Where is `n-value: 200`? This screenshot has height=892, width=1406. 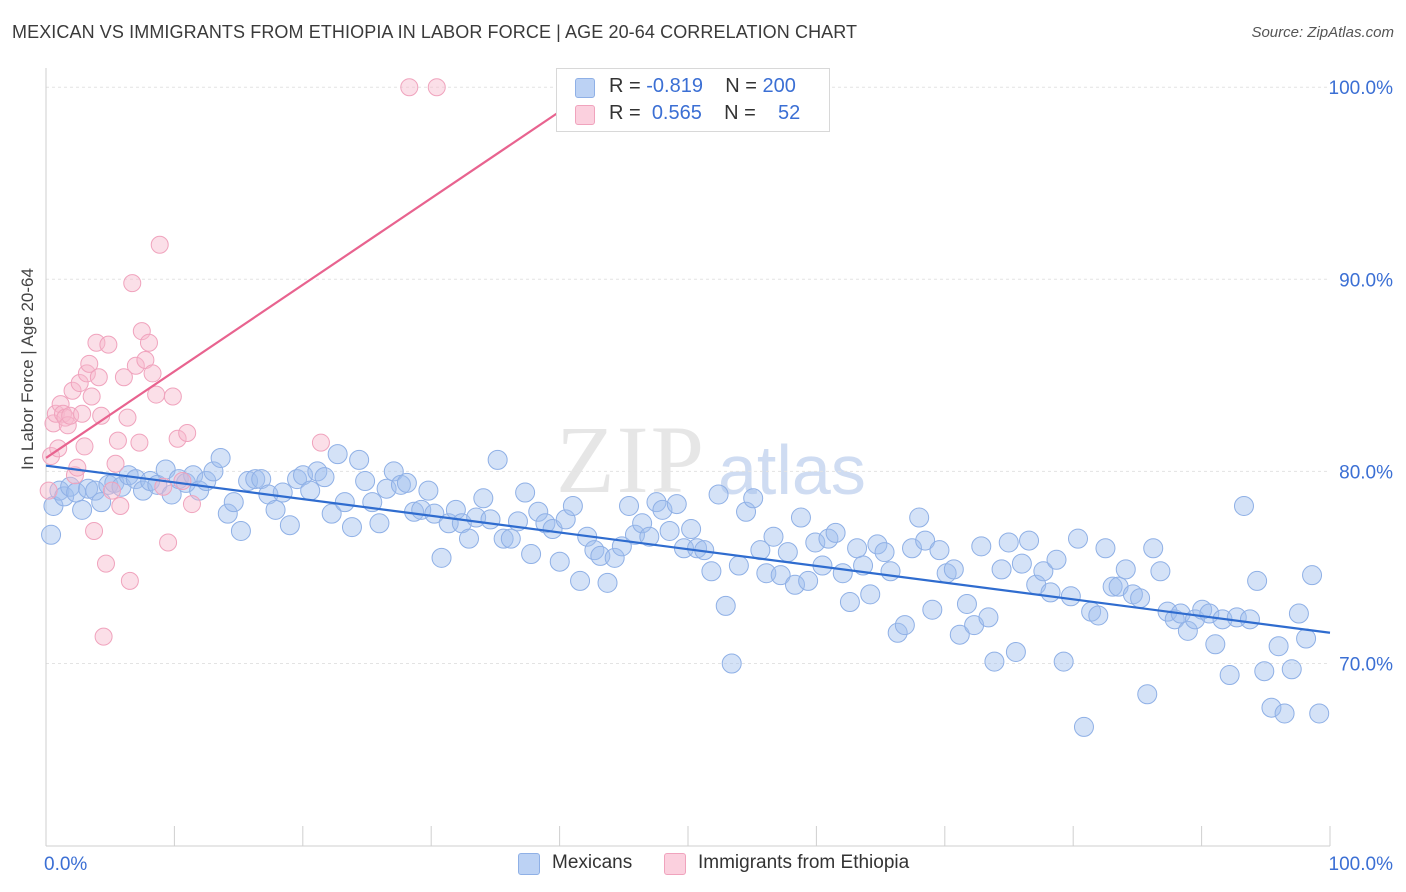 n-value: 200 is located at coordinates (779, 86).